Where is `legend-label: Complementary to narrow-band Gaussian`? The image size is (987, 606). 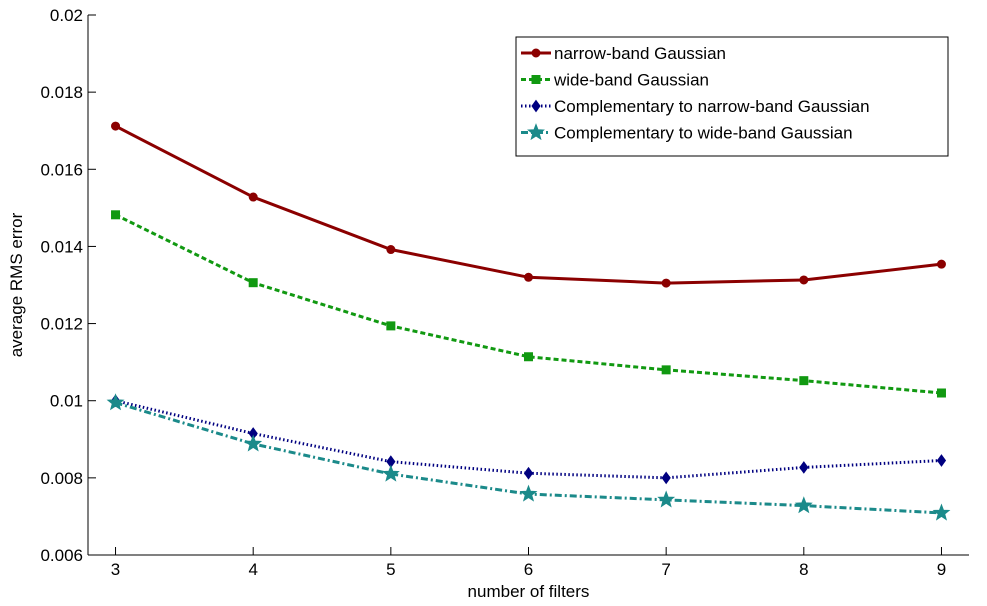 legend-label: Complementary to narrow-band Gaussian is located at coordinates (712, 106).